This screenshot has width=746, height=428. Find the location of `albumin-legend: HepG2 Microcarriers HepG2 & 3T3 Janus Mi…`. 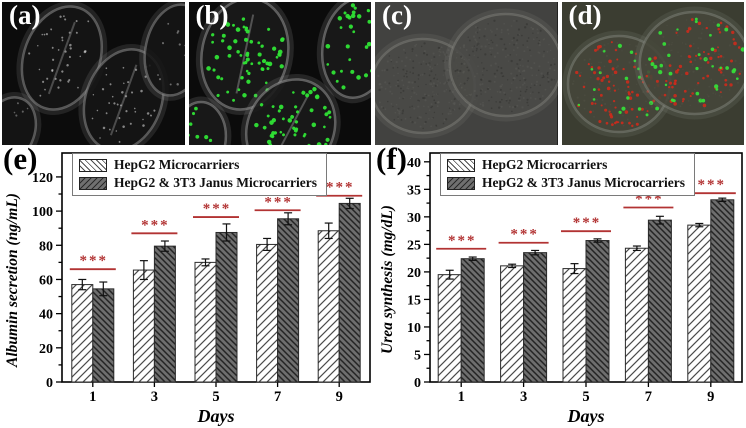

albumin-legend: HepG2 Microcarriers HepG2 & 3T3 Janus Mi… is located at coordinates (199, 174).